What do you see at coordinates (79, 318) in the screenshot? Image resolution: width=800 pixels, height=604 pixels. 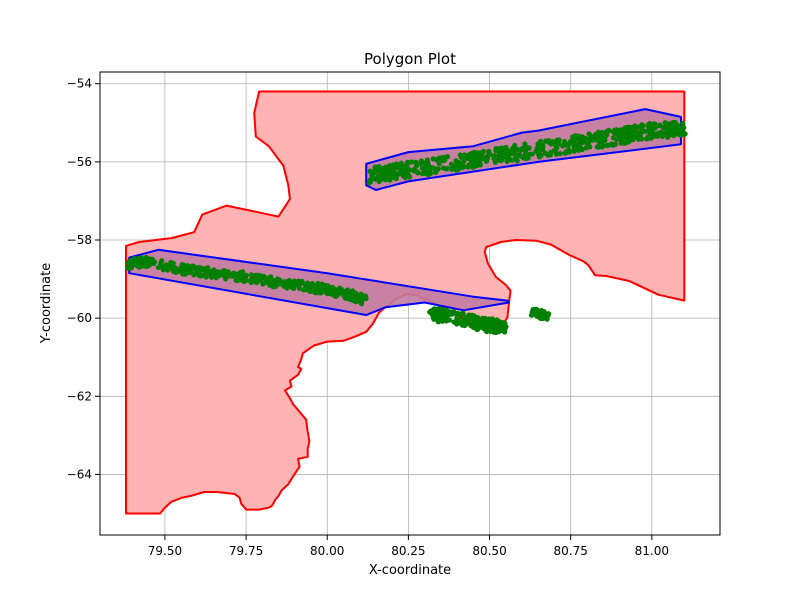 I see `y-tick-label: −60` at bounding box center [79, 318].